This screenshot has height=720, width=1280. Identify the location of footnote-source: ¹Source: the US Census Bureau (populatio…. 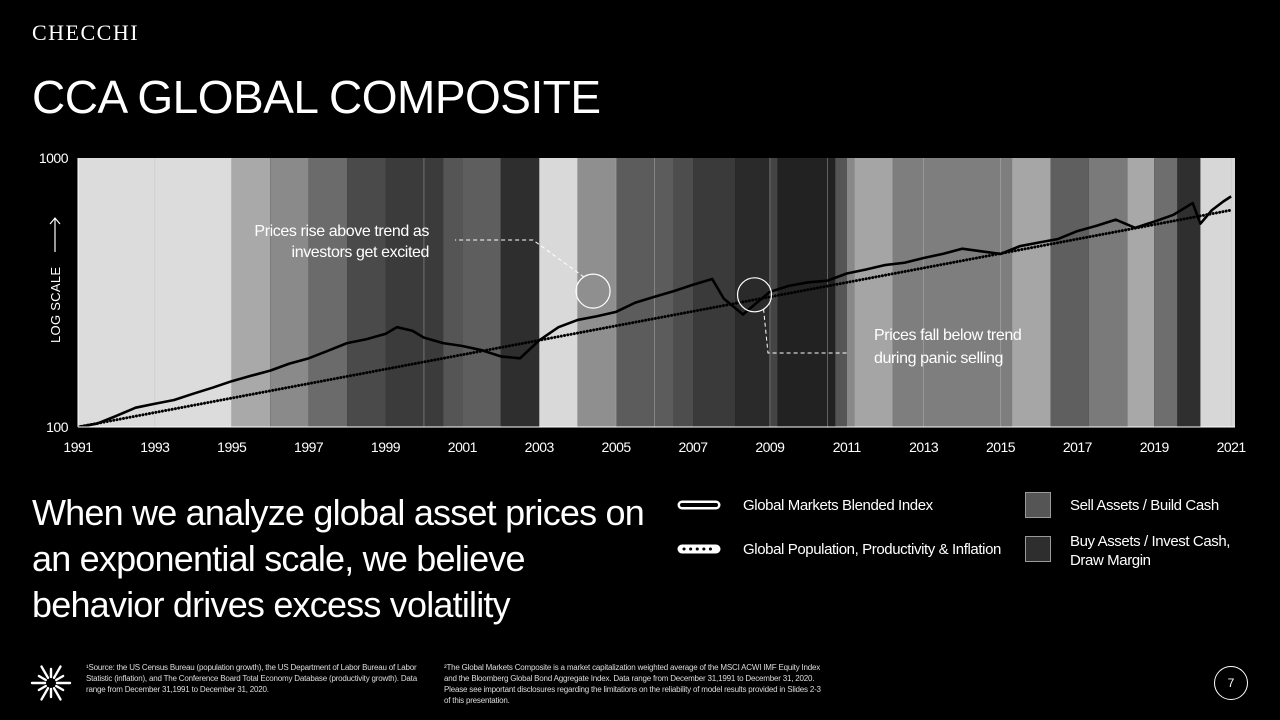
(251, 678).